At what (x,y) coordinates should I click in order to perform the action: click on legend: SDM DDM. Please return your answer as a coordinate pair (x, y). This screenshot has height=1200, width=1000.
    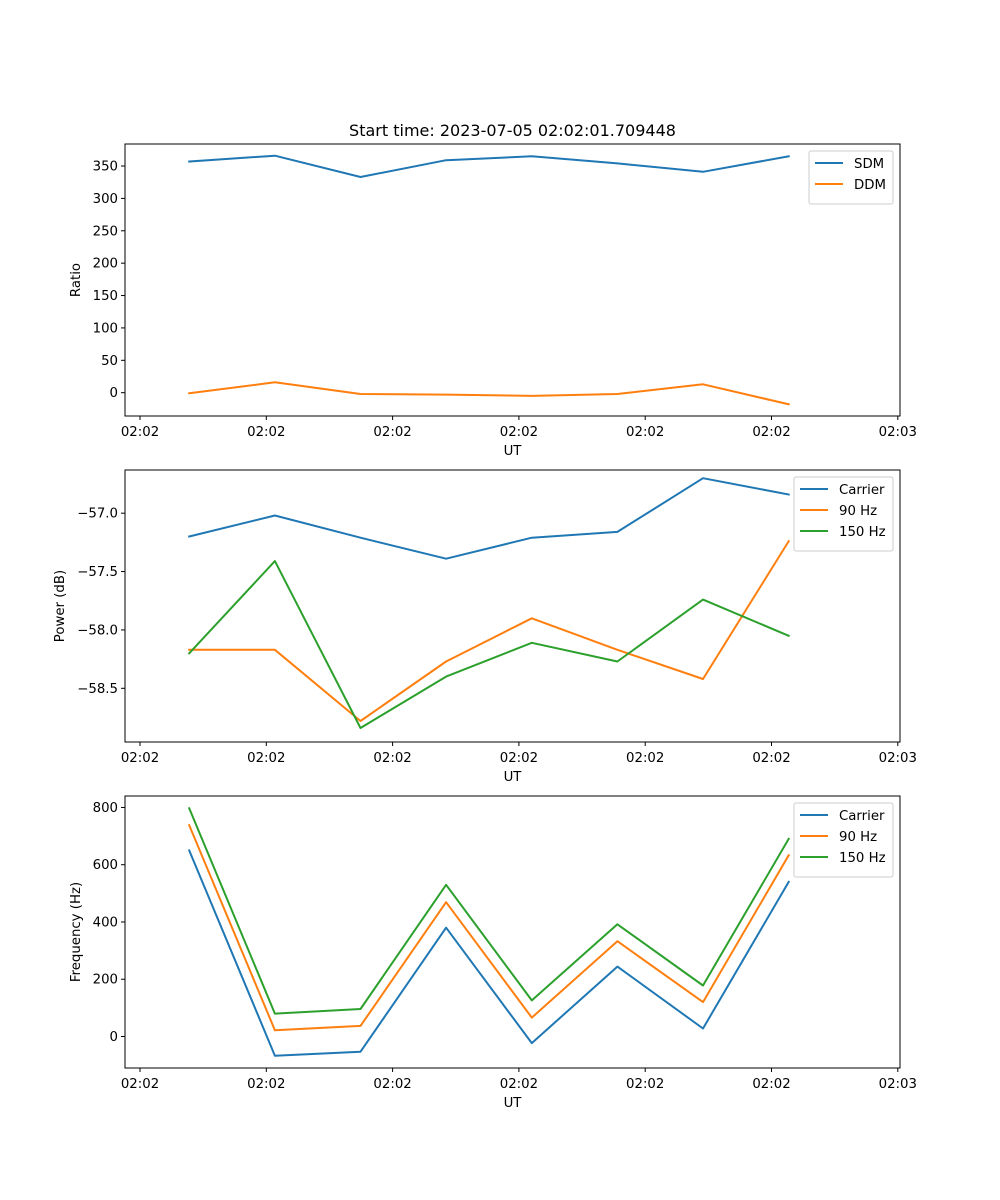
    Looking at the image, I should click on (851, 177).